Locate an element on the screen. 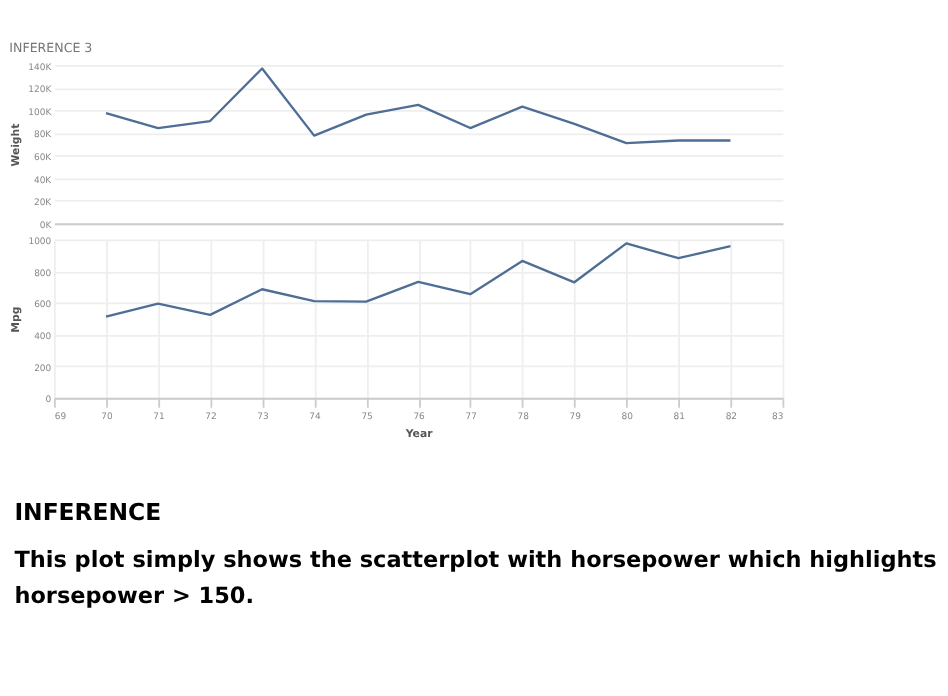  text: INFERENCE is located at coordinates (88, 512).